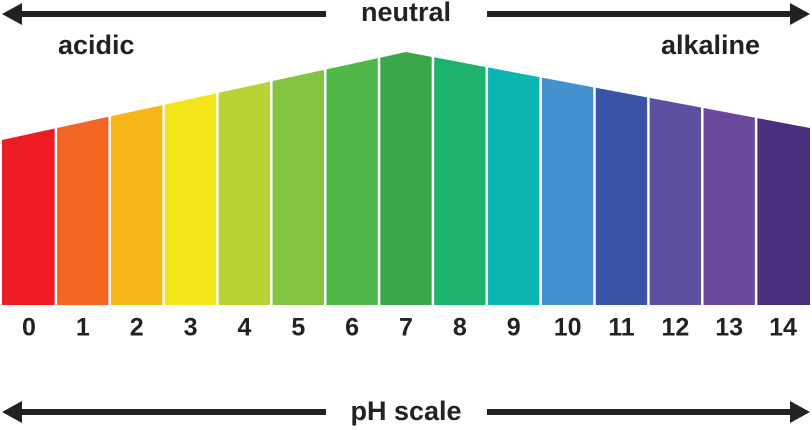 This screenshot has height=430, width=812. I want to click on arrow-left-bottom, so click(164, 412).